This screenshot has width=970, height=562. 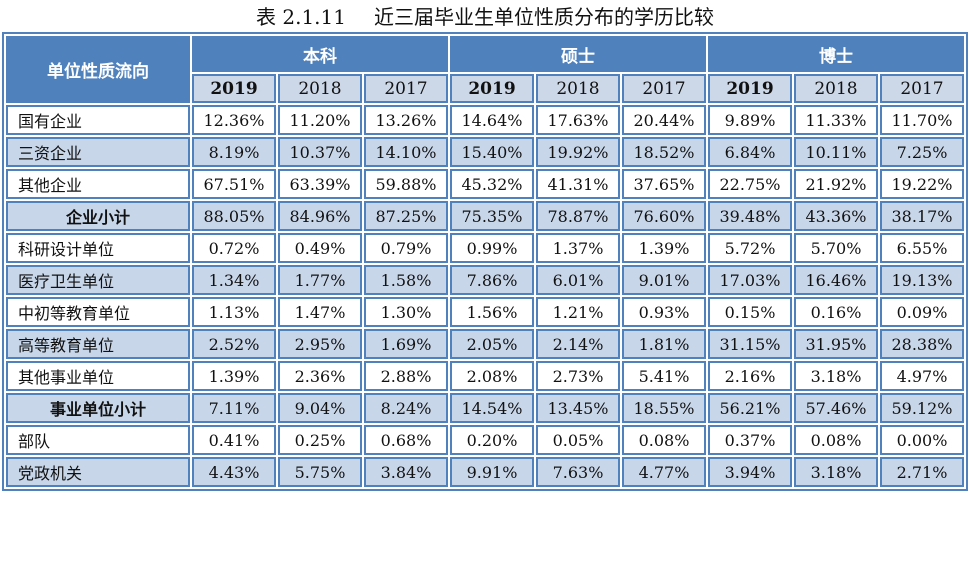 I want to click on value-cell: 3.84%, so click(x=406, y=472).